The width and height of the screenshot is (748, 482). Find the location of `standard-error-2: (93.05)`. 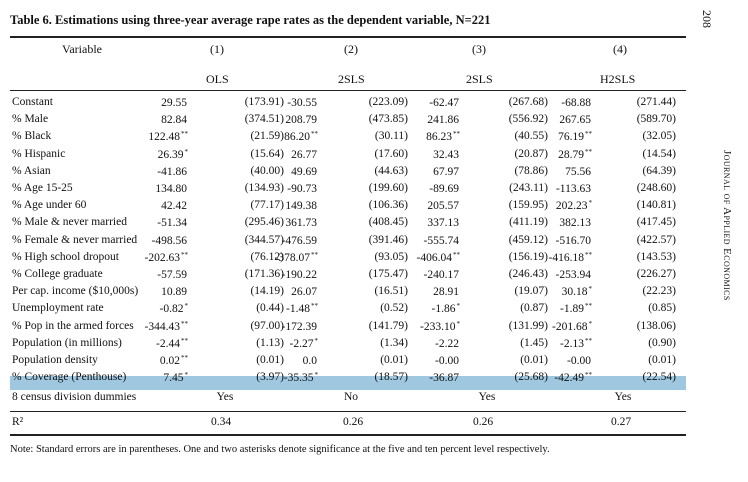

standard-error-2: (93.05) is located at coordinates (391, 256).